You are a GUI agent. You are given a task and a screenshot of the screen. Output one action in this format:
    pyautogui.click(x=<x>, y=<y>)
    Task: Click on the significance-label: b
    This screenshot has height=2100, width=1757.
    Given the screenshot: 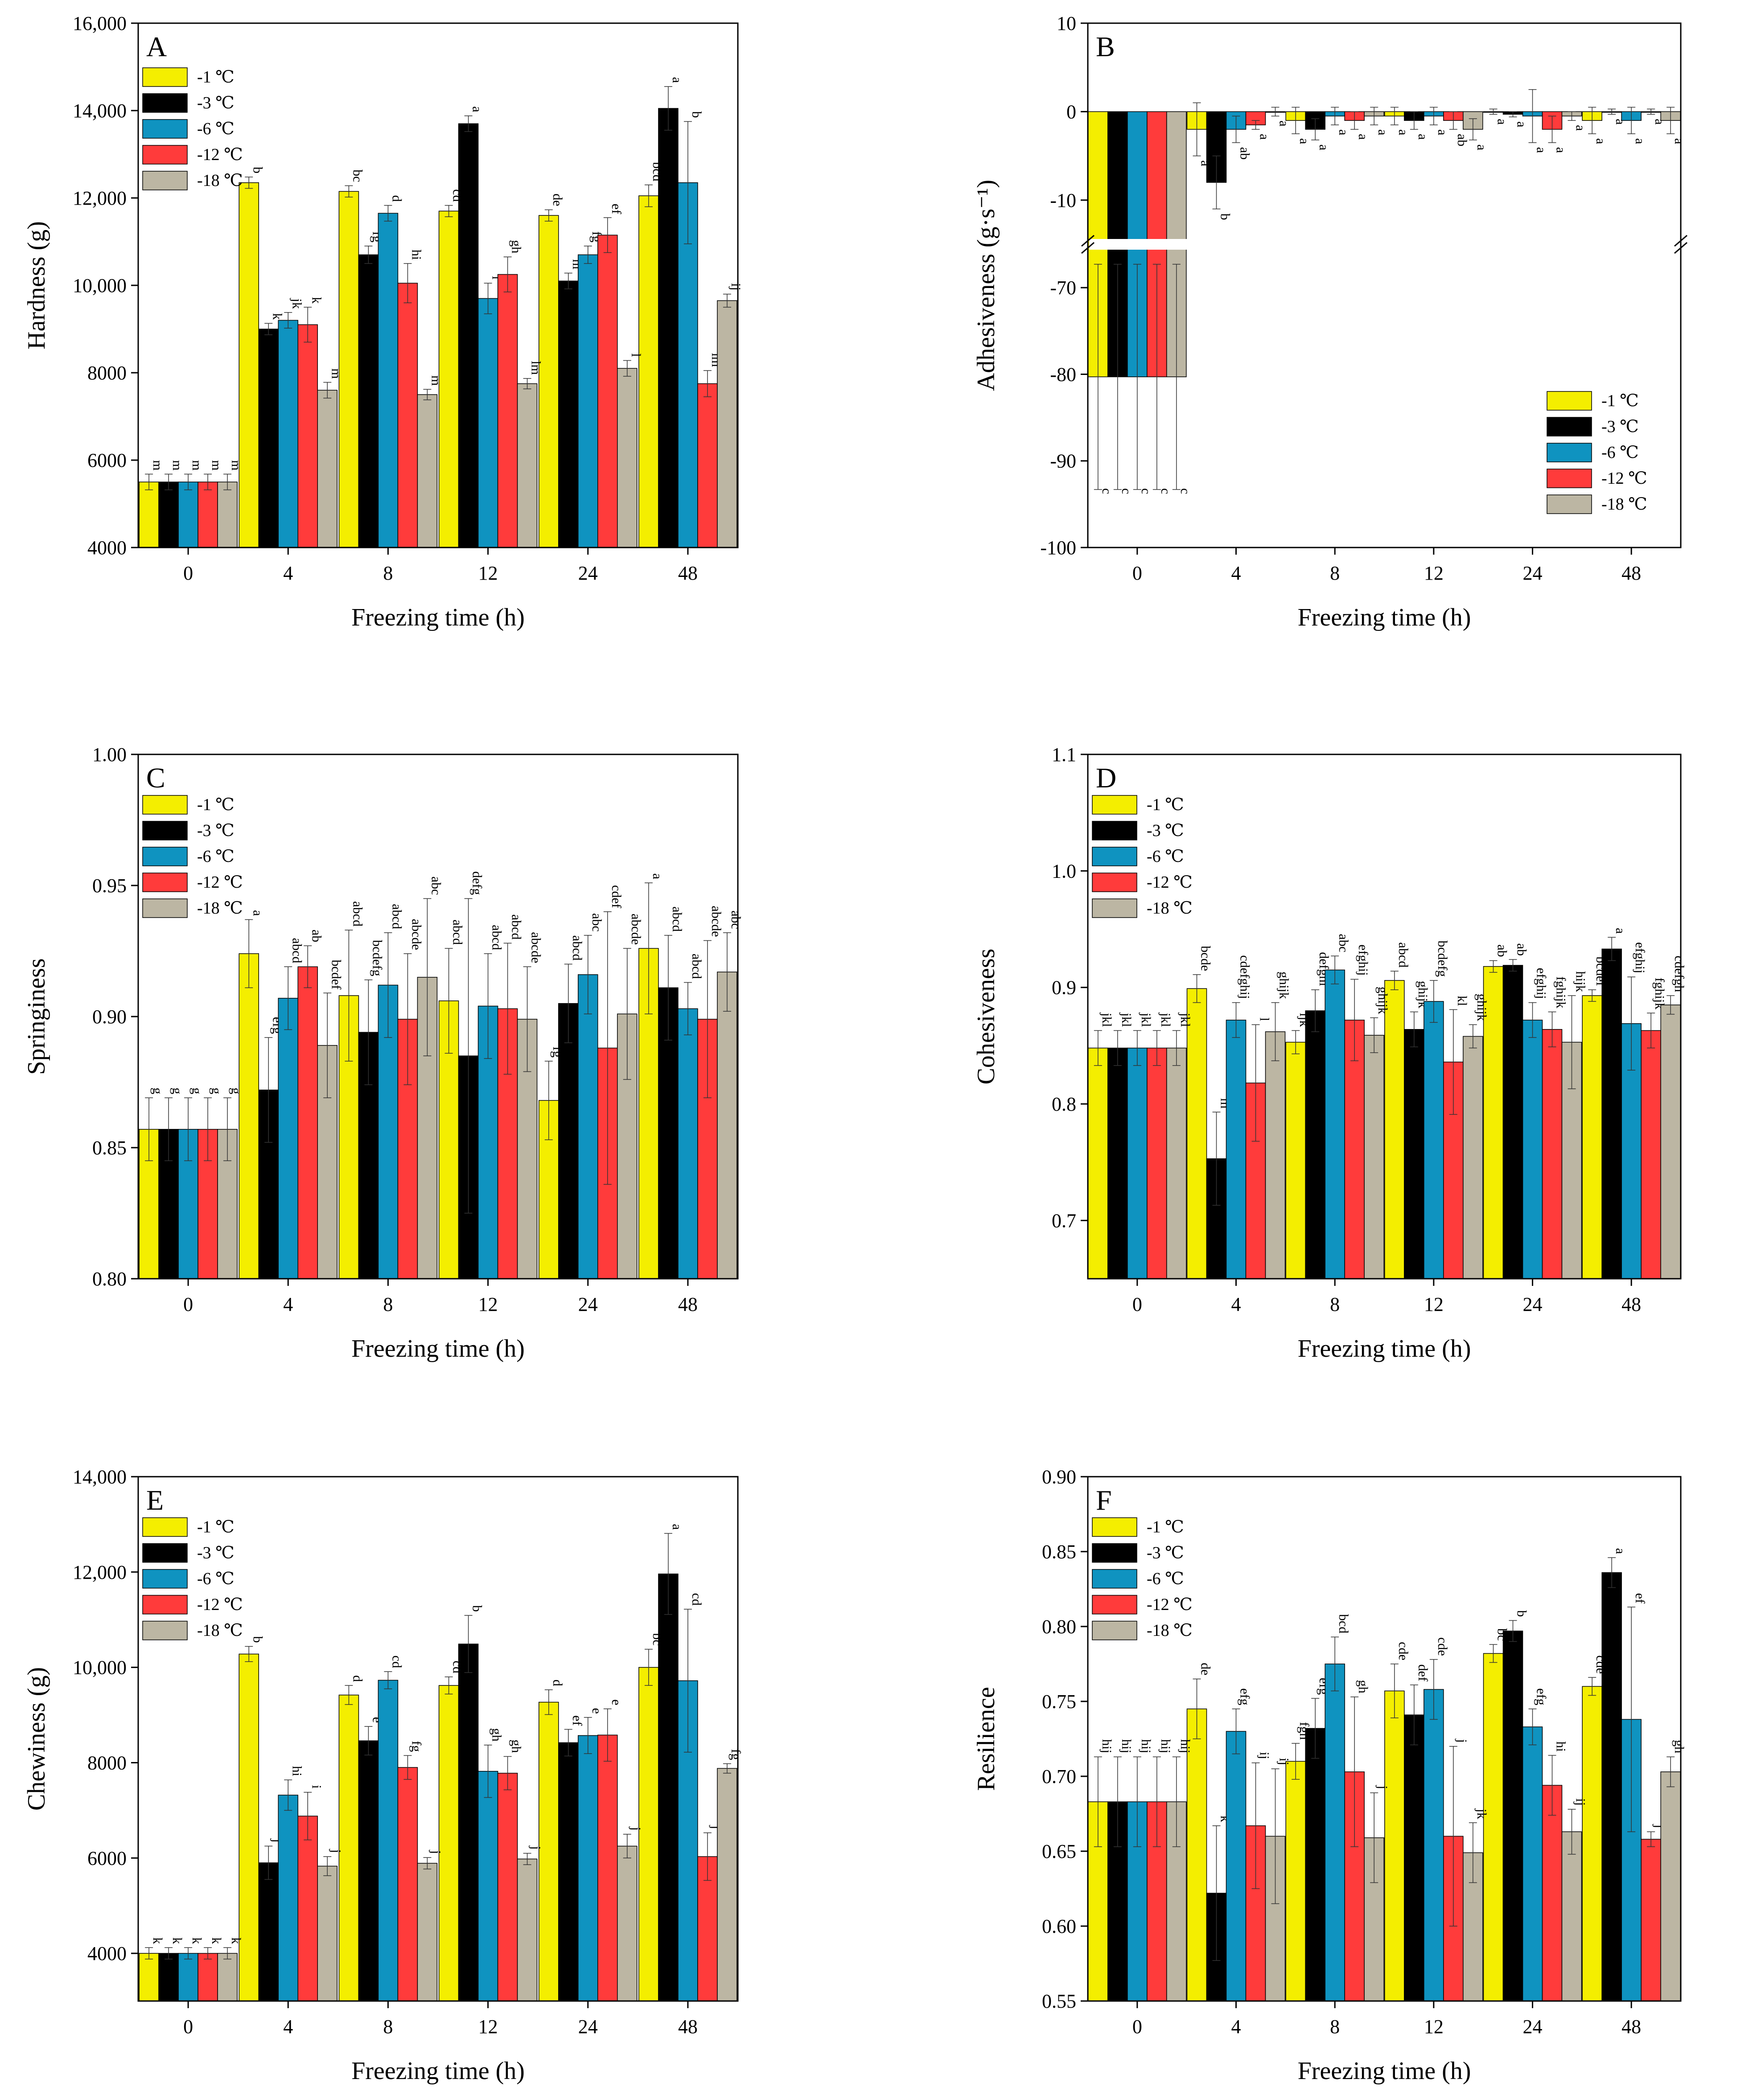 What is the action you would take?
    pyautogui.click(x=696, y=115)
    